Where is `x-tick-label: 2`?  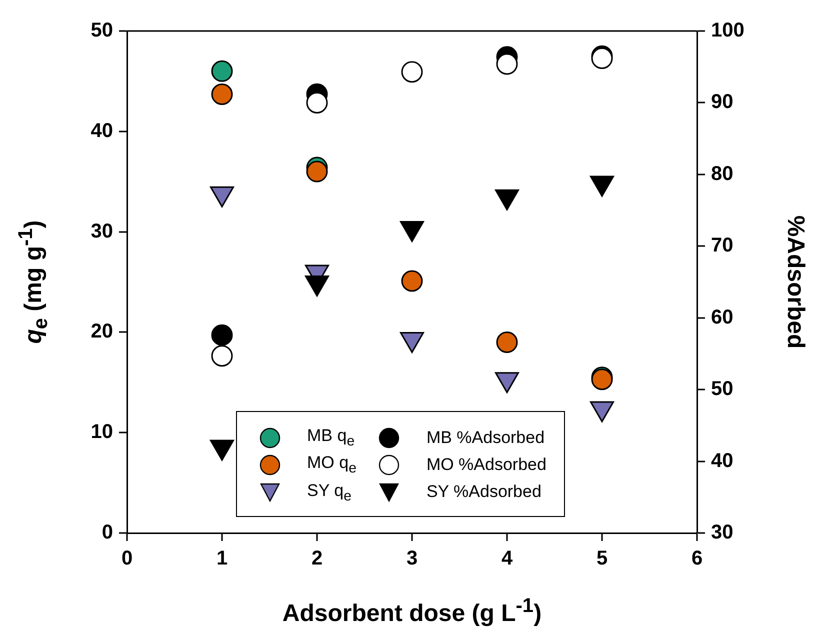 x-tick-label: 2 is located at coordinates (317, 559).